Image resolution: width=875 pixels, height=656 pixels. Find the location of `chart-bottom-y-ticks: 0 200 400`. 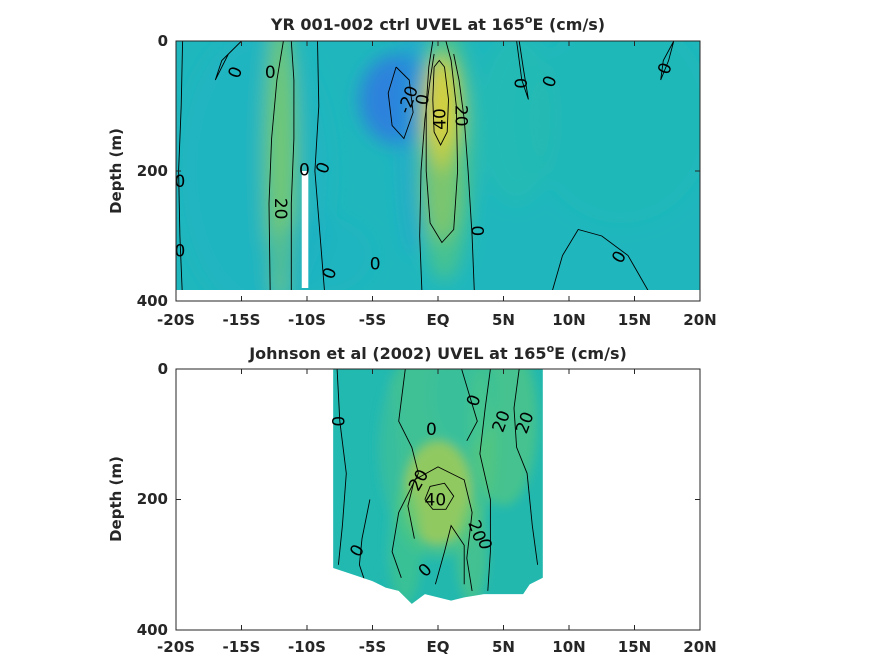

chart-bottom-y-ticks: 0 200 400 is located at coordinates (152, 499).